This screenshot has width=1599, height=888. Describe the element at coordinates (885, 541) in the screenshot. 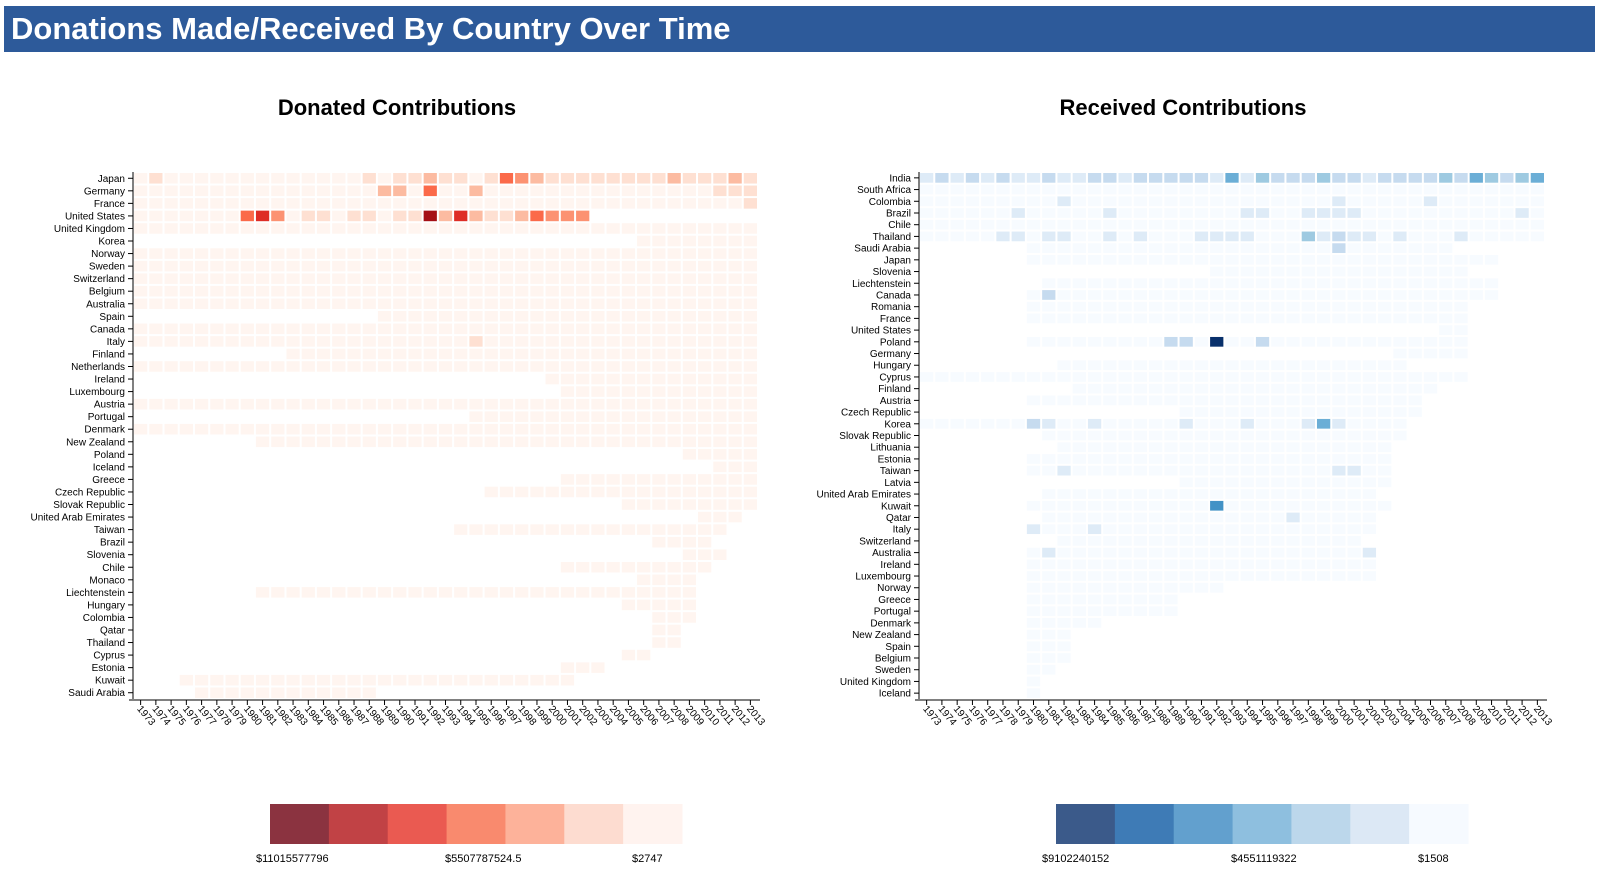

I see `received-y-tick-label: Switzerland` at that location.